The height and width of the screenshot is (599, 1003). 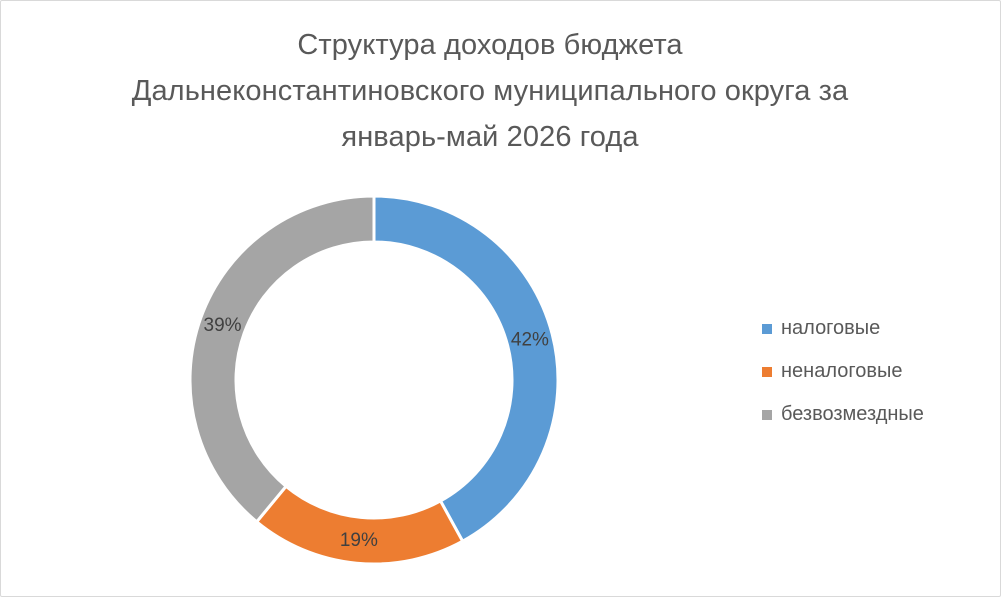 I want to click on donut-slice-taxes, so click(x=466, y=369).